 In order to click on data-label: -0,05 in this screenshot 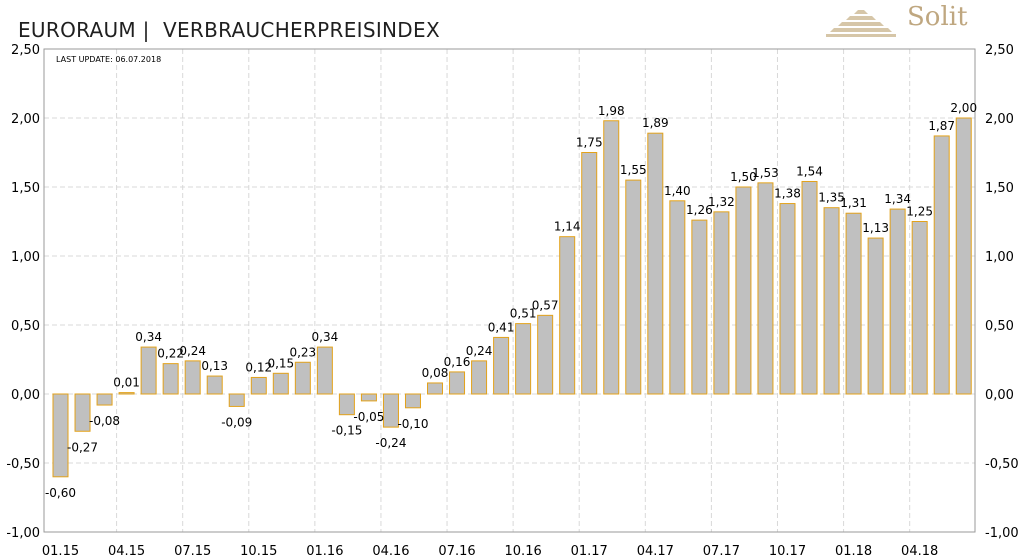, I will do `click(368, 417)`.